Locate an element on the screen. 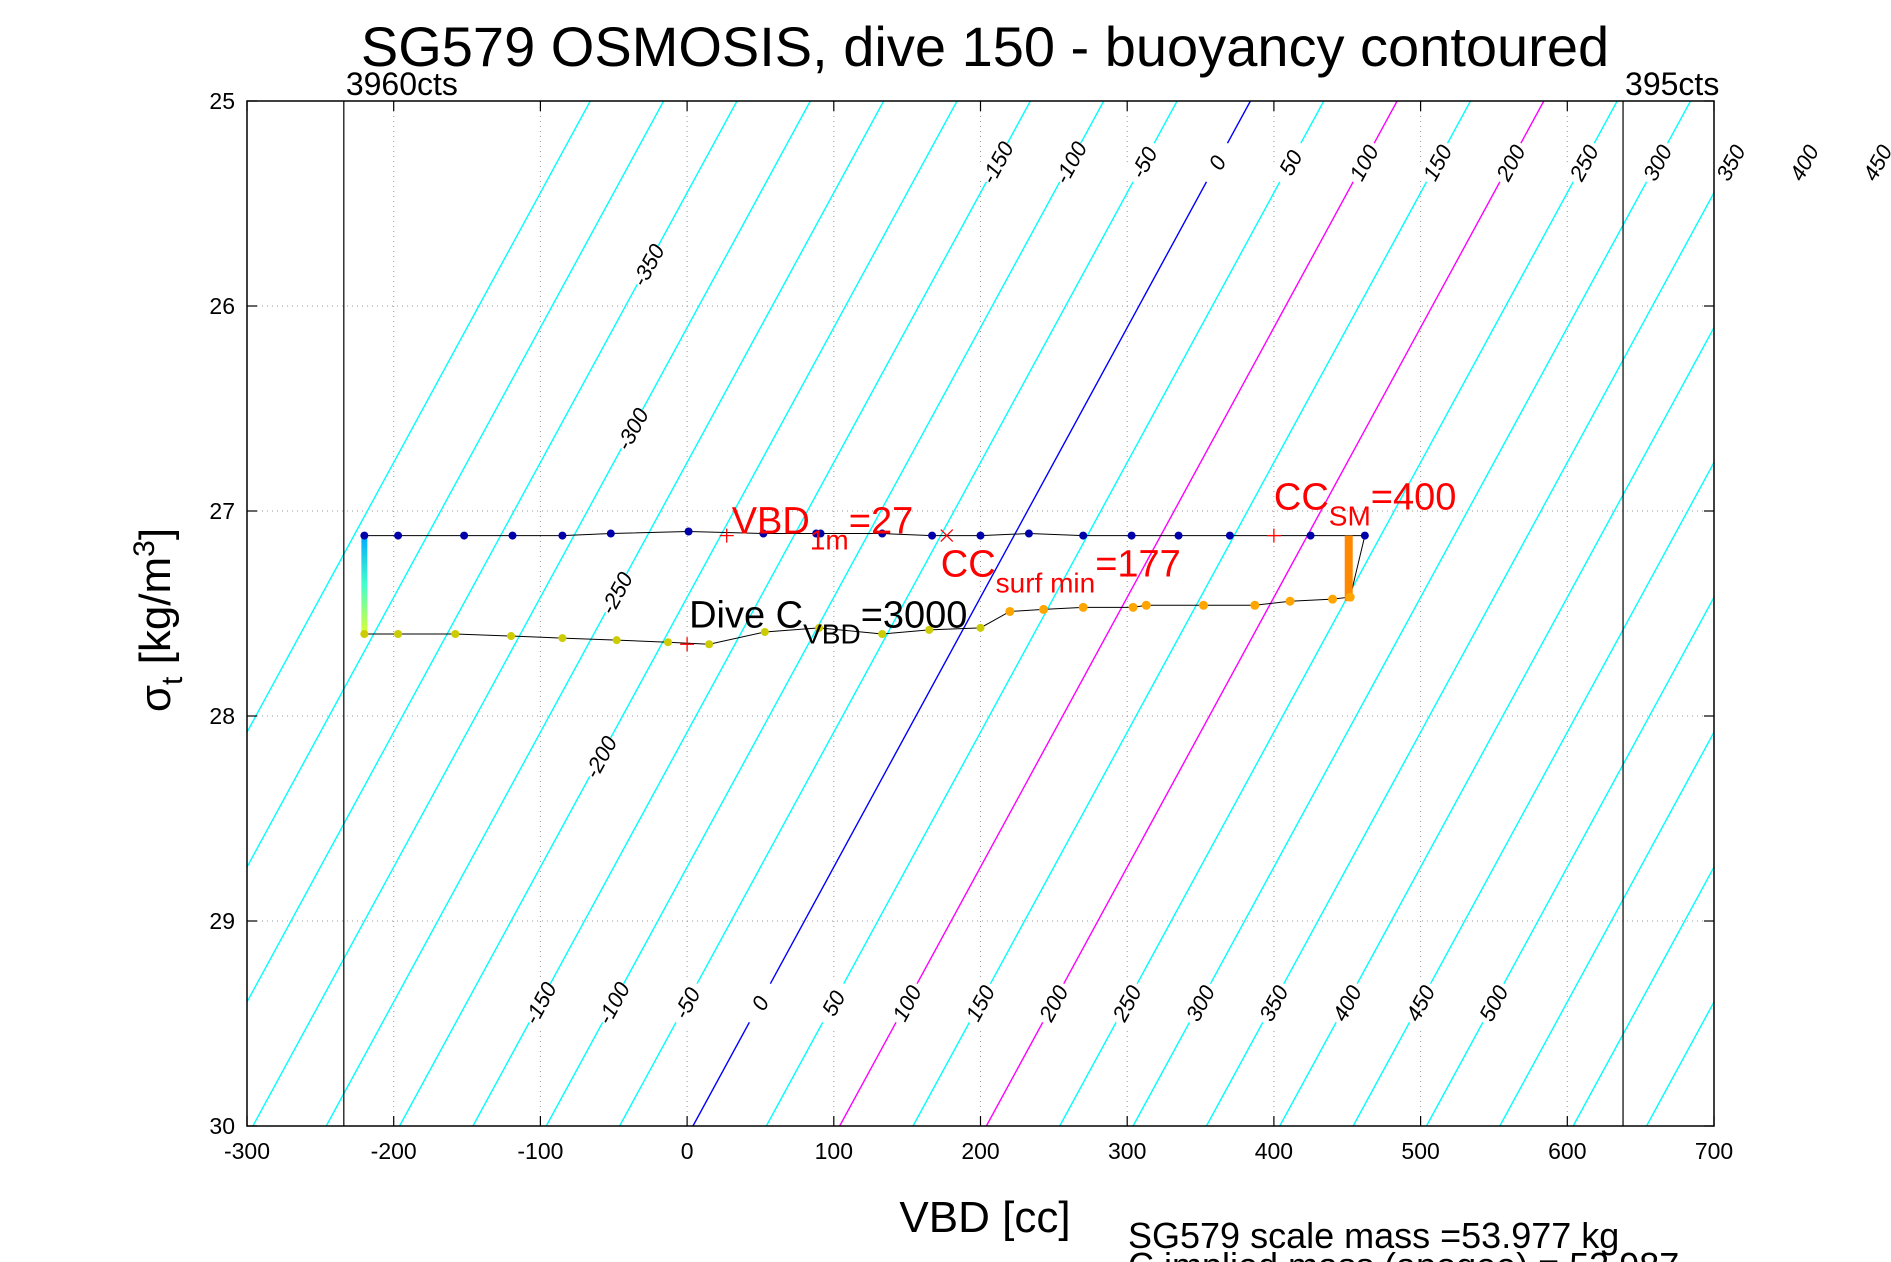  y-tick-label: 25 is located at coordinates (222, 101).